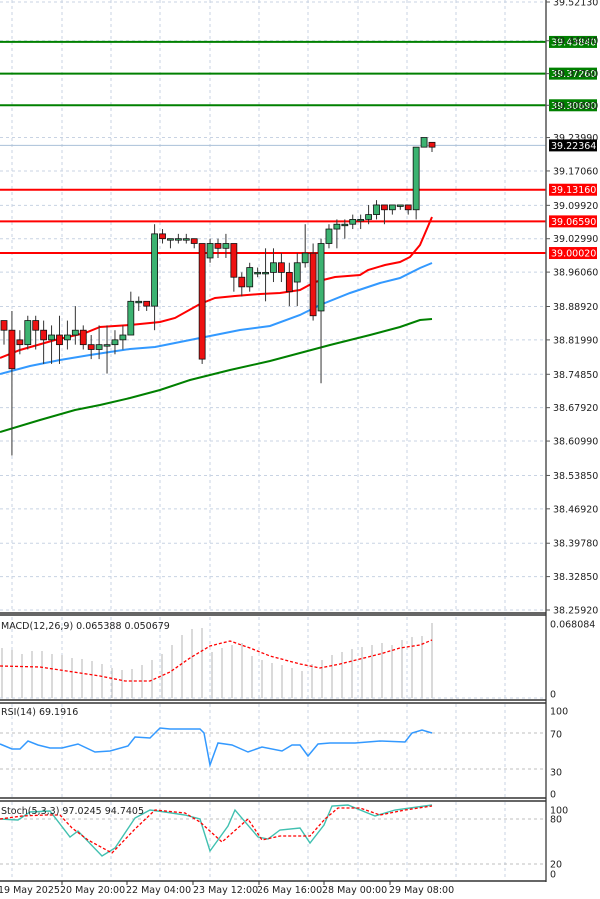 Image resolution: width=600 pixels, height=899 pixels. I want to click on price-tick-label: 38.32850, so click(575, 577).